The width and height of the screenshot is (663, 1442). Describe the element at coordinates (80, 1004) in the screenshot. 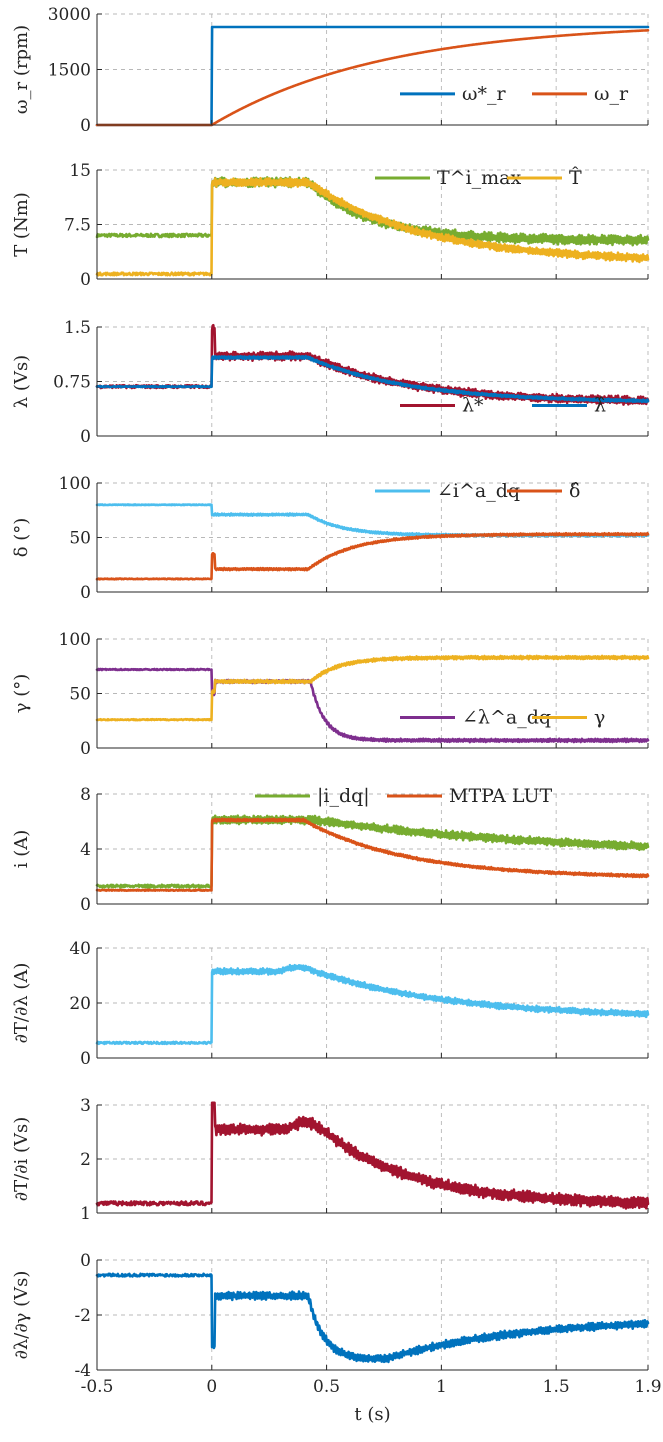

I see `y-tick-label: 20` at that location.